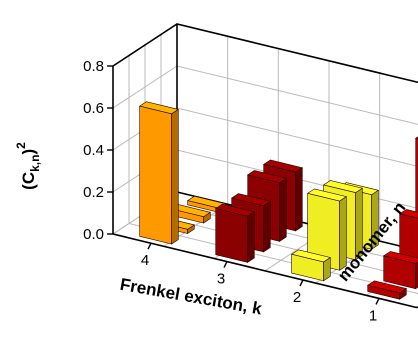  Describe the element at coordinates (265, 53) in the screenshot. I see `box-back-edge` at that location.